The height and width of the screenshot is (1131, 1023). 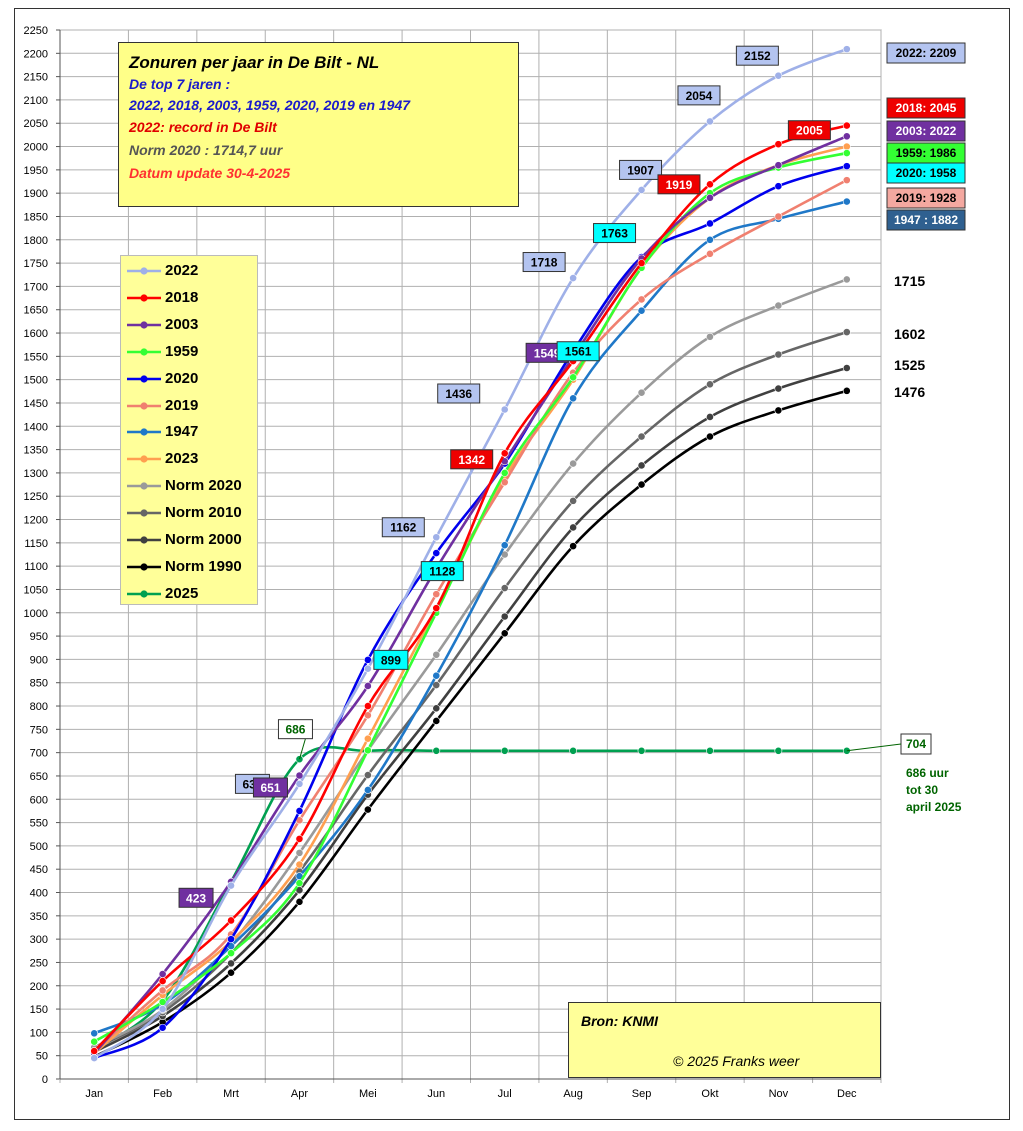 What do you see at coordinates (36, 124) in the screenshot?
I see `y-tick-label: 2050` at bounding box center [36, 124].